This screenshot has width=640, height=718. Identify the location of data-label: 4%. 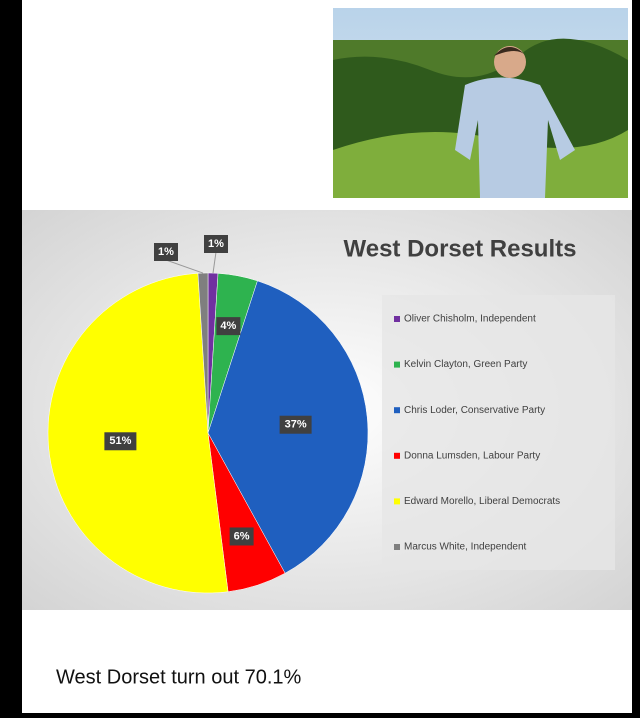
(228, 326).